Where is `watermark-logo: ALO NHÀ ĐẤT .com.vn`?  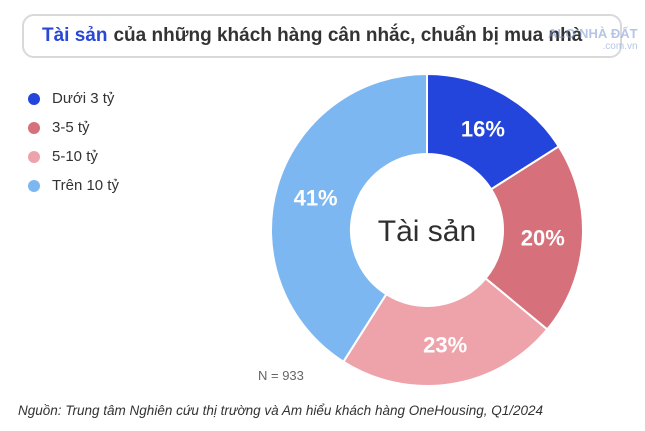 watermark-logo: ALO NHÀ ĐẤT .com.vn is located at coordinates (593, 40).